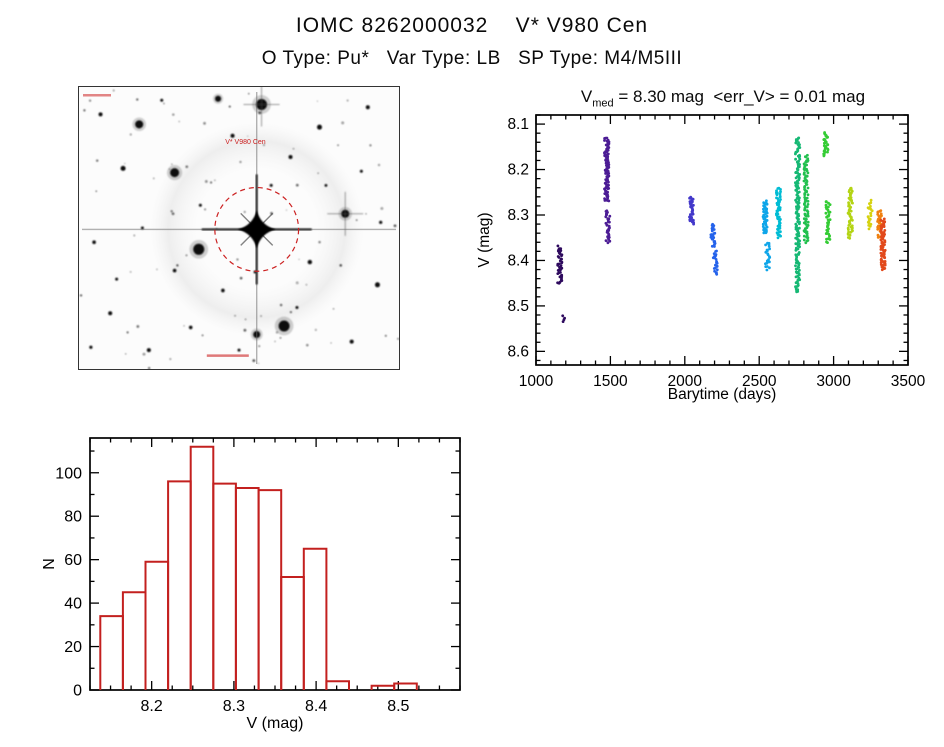 This screenshot has height=747, width=944. Describe the element at coordinates (73, 604) in the screenshot. I see `svg-text: 40` at that location.